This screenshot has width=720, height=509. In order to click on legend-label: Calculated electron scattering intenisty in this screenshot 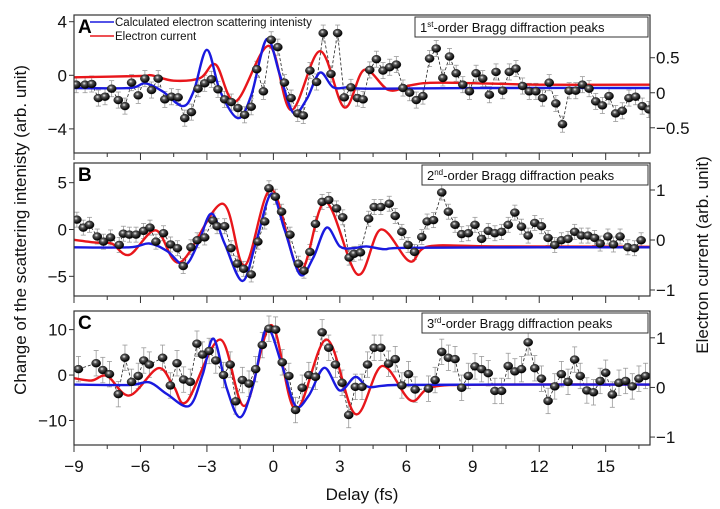, I will do `click(213, 23)`.